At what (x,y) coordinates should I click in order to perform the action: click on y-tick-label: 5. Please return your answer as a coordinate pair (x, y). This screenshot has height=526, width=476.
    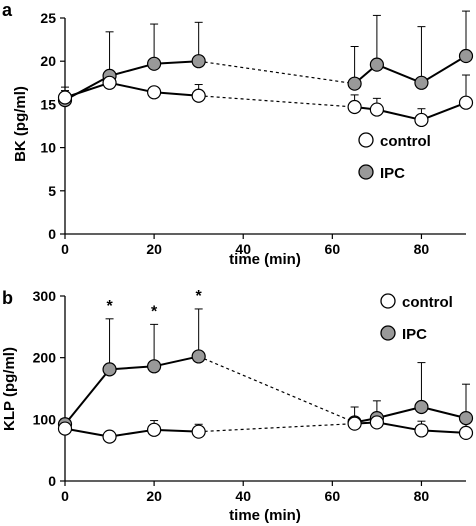
    Looking at the image, I should click on (52, 191).